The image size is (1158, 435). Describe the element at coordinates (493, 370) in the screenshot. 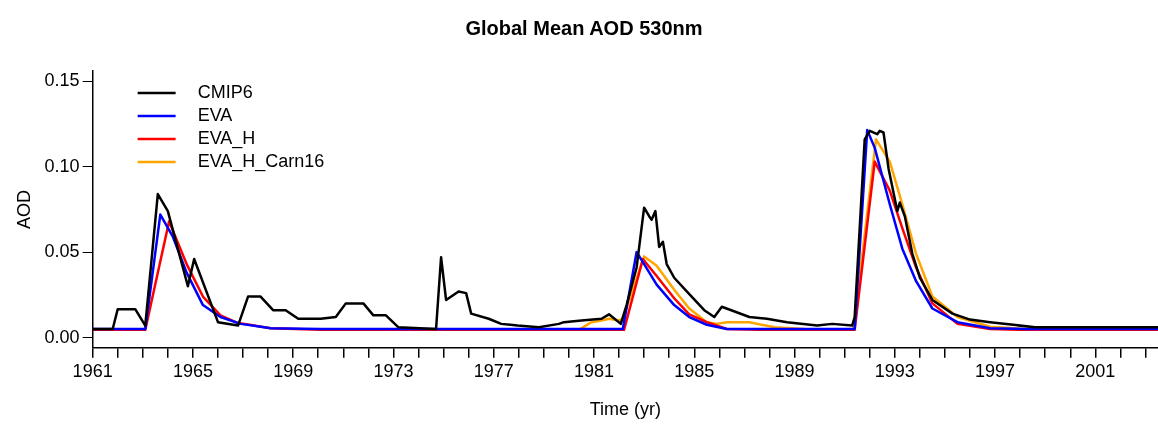

I see `x-tick-label: 1977` at that location.